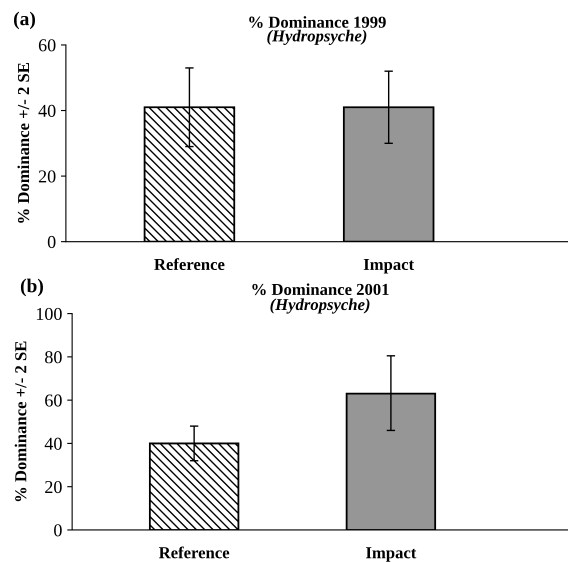  Describe the element at coordinates (317, 22) in the screenshot. I see `chart-title: % Dominance 1999` at that location.